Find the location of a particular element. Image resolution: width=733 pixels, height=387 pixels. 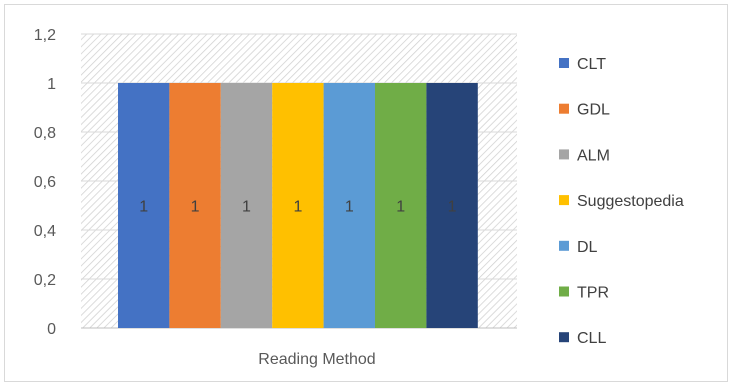

legend: CLT GDL ALM Suggestopedia DL TPR CLL is located at coordinates (621, 201).